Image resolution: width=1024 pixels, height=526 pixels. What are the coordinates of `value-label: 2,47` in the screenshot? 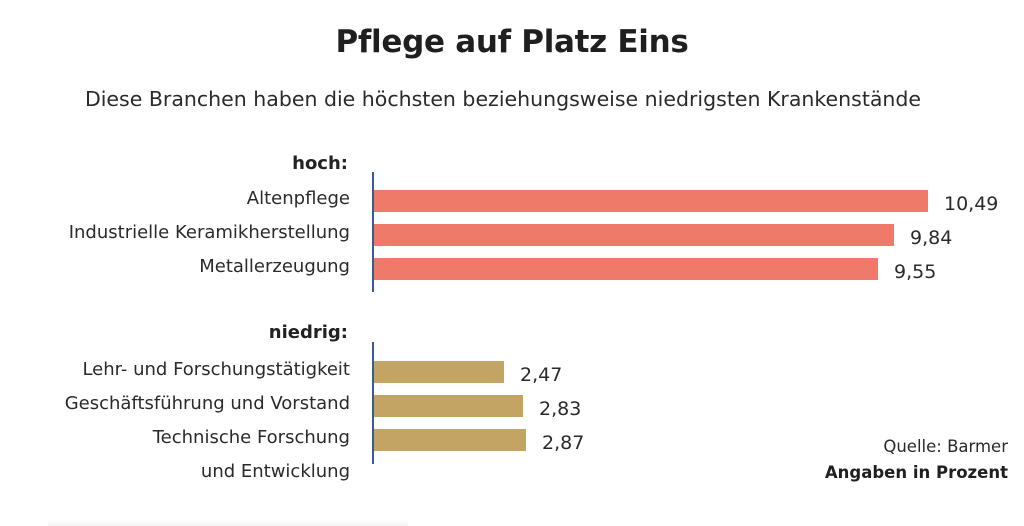 It's located at (541, 375).